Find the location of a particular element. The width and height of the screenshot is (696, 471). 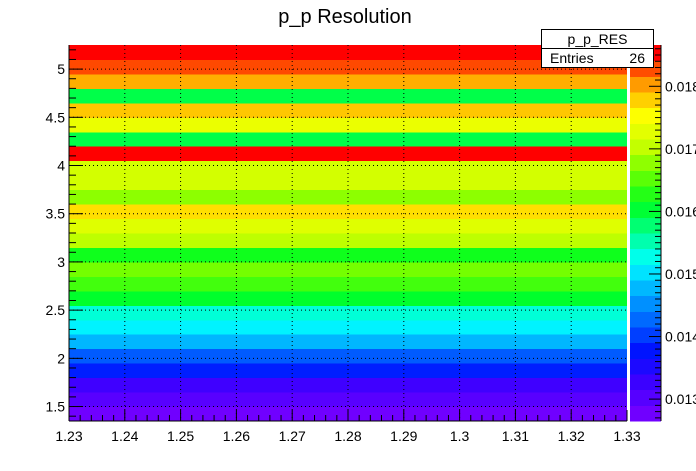

stats-box: p_p_RES Entries 26 is located at coordinates (597, 48).